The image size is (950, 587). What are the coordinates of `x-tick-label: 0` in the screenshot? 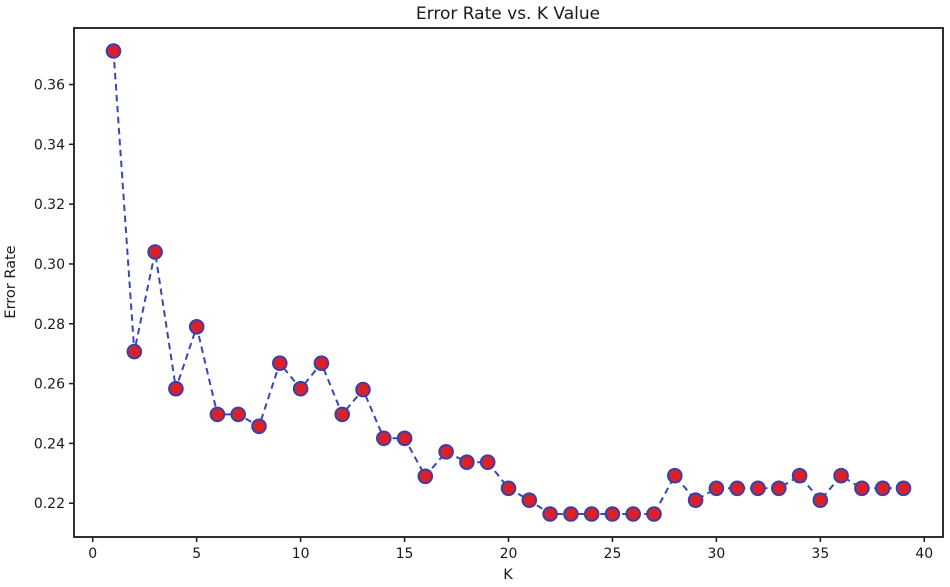 It's located at (92, 554).